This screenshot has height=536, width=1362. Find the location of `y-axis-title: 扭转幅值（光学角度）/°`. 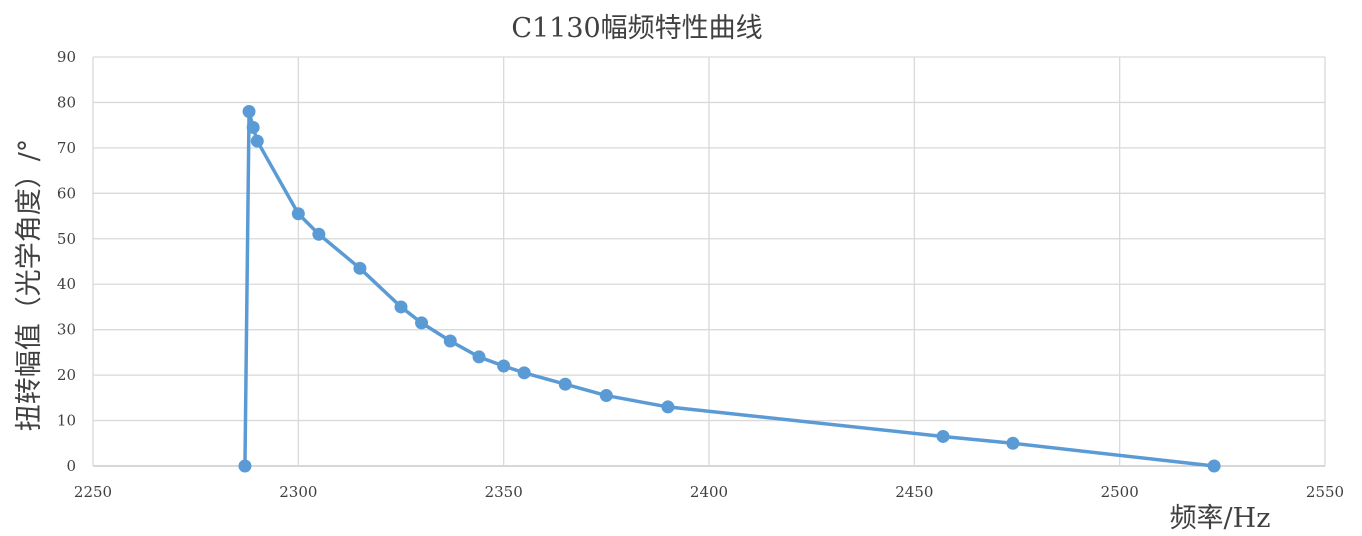

y-axis-title: 扭转幅值（光学角度）/° is located at coordinates (29, 285).